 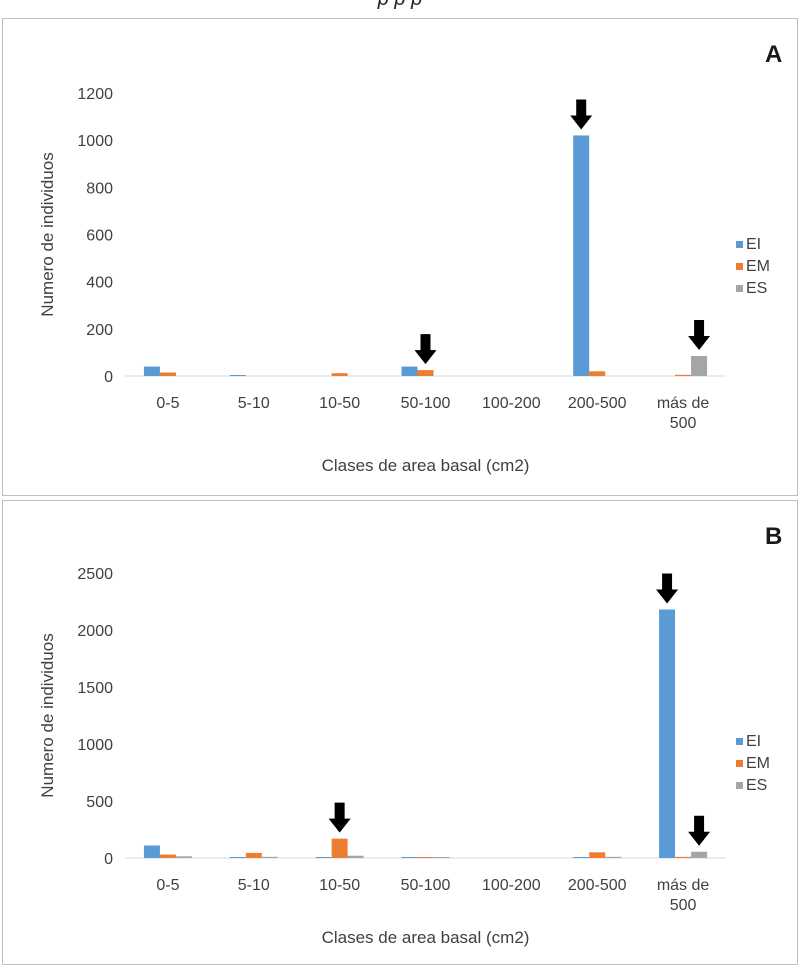 I want to click on y-tick-label: 200, so click(x=99, y=330).